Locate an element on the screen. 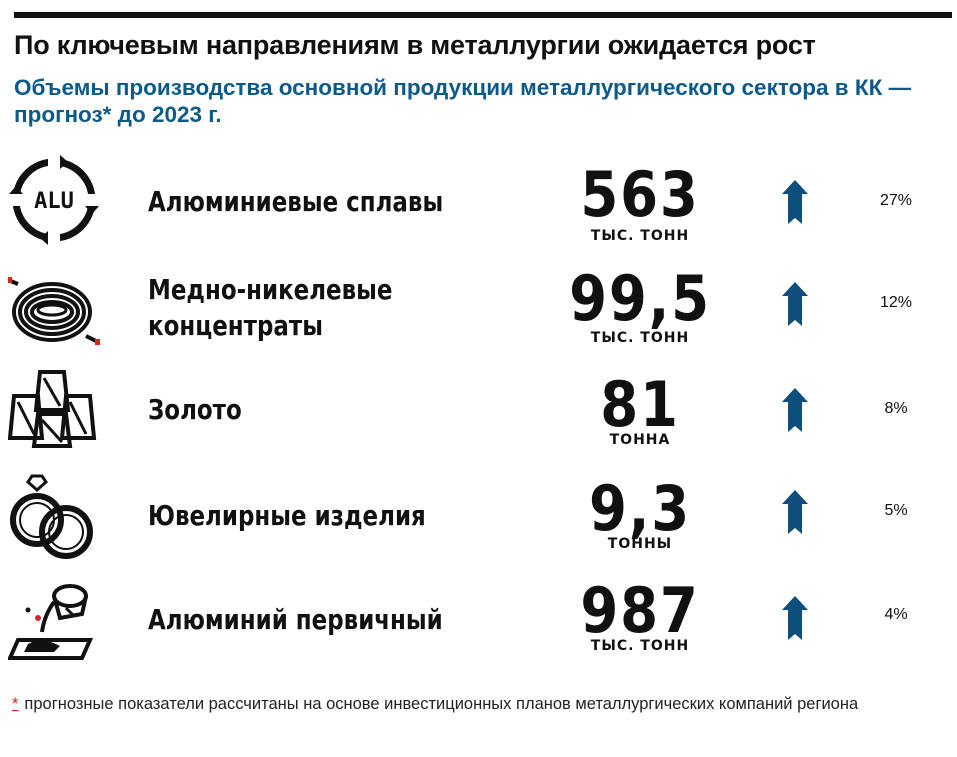 This screenshot has height=757, width=957. ladle-pouring-icon is located at coordinates (51, 622).